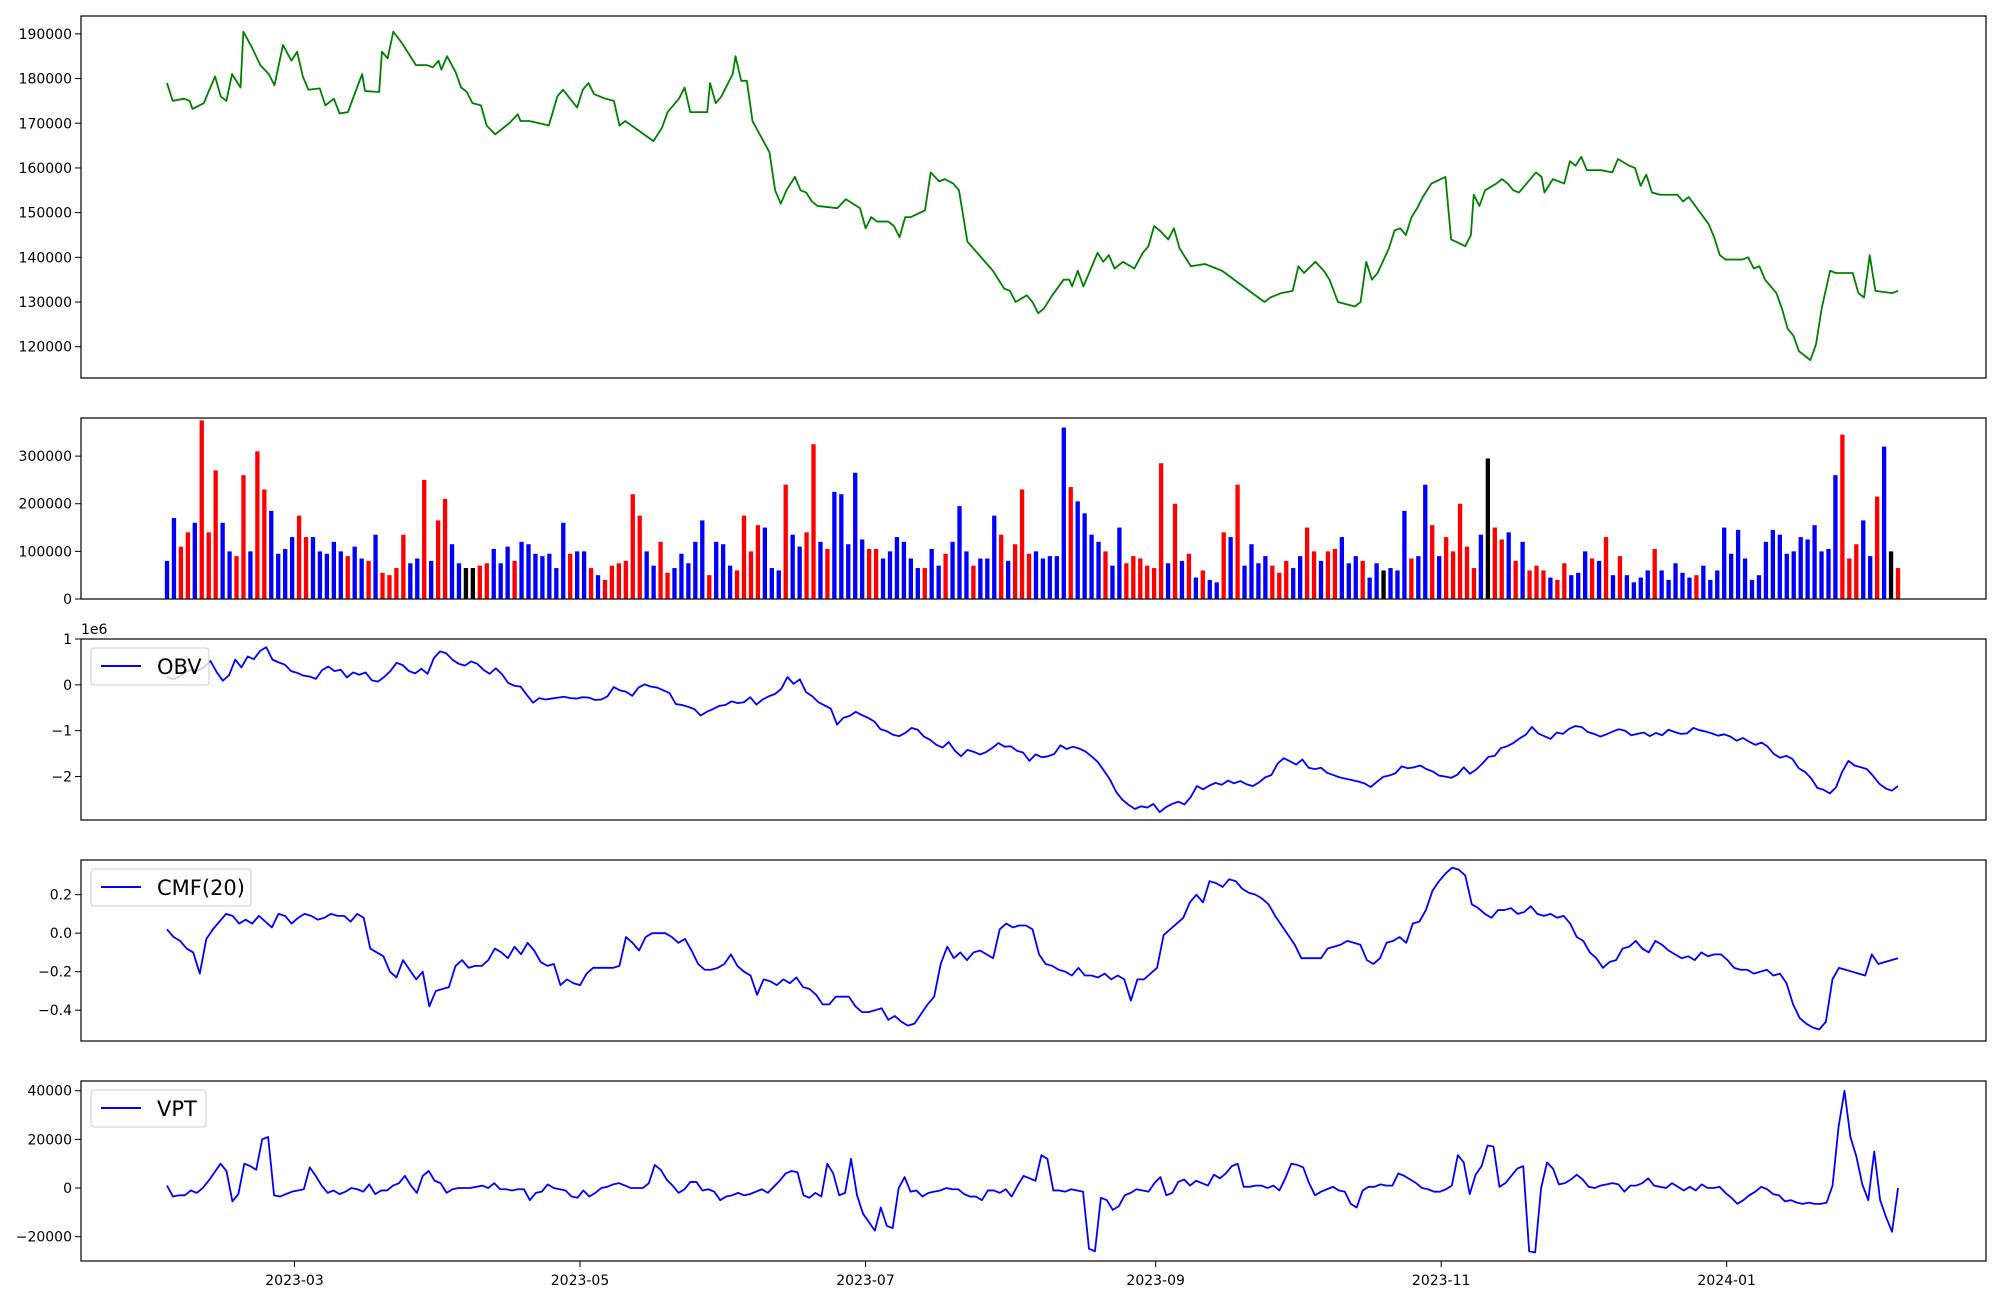 The height and width of the screenshot is (1300, 2000). Describe the element at coordinates (61, 934) in the screenshot. I see `cmf-ytick-label: 0.0` at that location.